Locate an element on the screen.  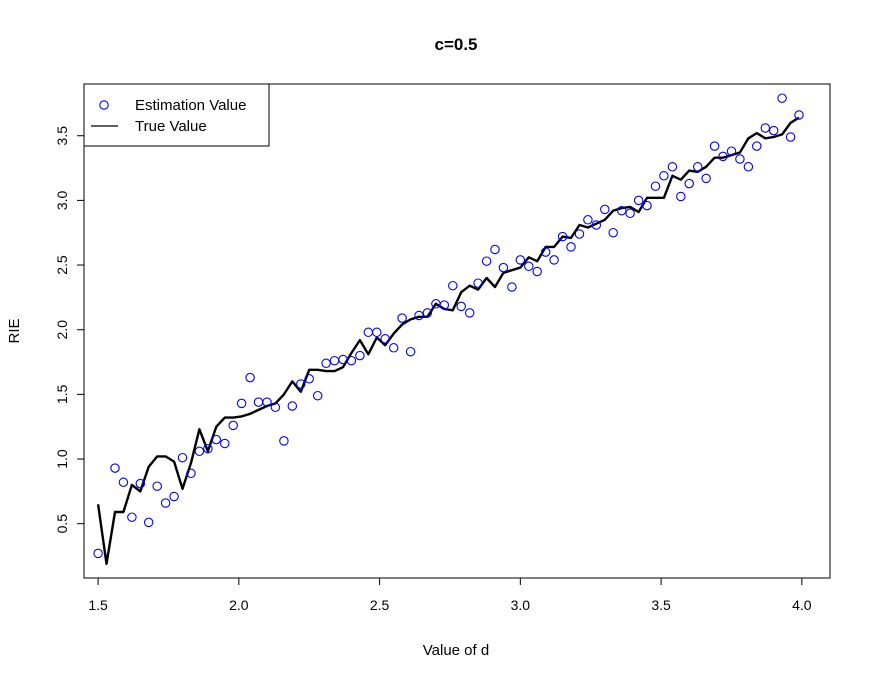
x-tick-label: 2.0 is located at coordinates (239, 605).